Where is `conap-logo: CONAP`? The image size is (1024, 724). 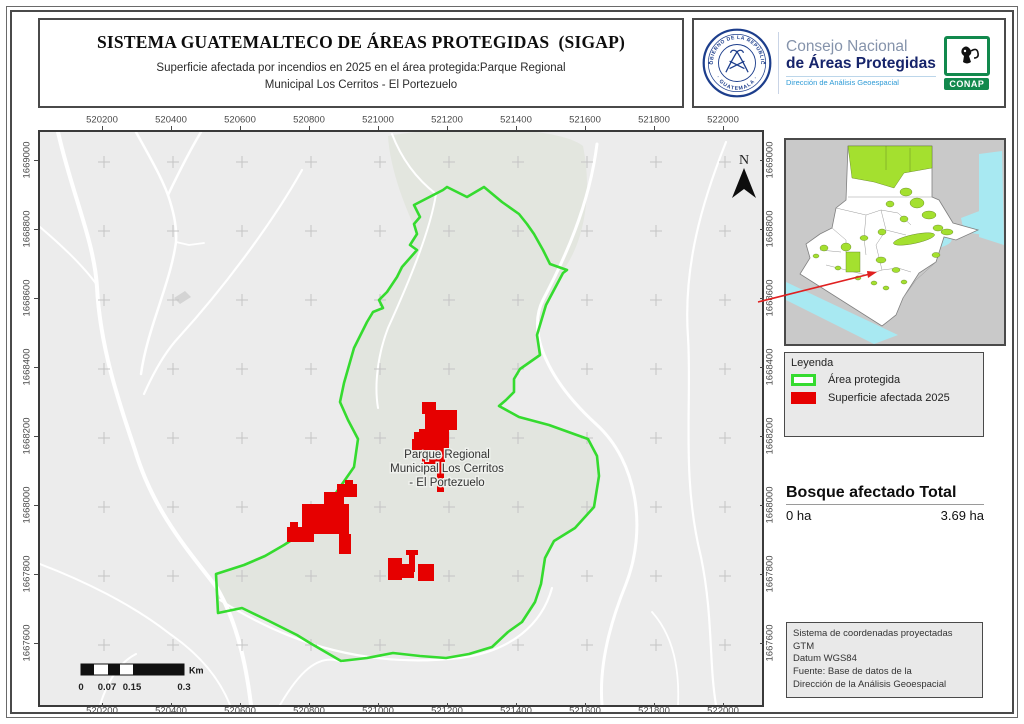 conap-logo: CONAP is located at coordinates (966, 63).